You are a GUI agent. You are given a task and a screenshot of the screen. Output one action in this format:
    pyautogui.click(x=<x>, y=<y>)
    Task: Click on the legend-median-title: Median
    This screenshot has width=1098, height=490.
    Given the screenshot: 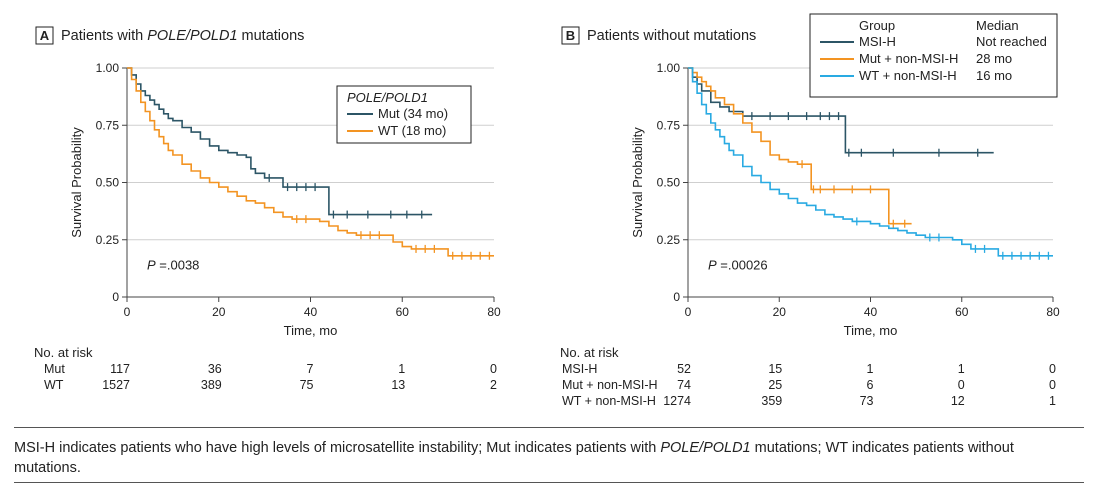 What is the action you would take?
    pyautogui.click(x=997, y=25)
    